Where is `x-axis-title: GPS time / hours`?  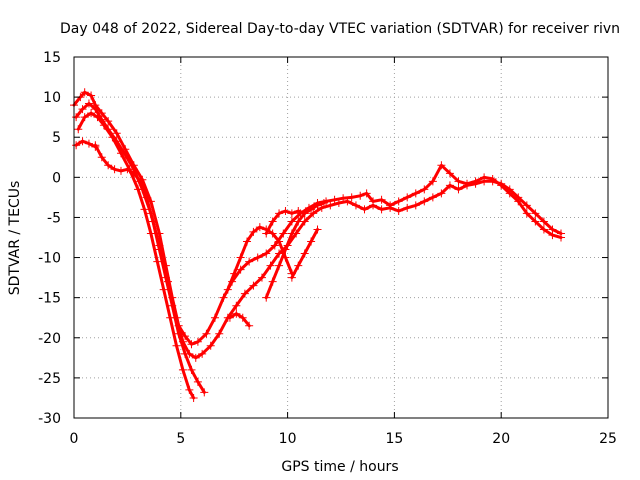 x-axis-title: GPS time / hours is located at coordinates (339, 467).